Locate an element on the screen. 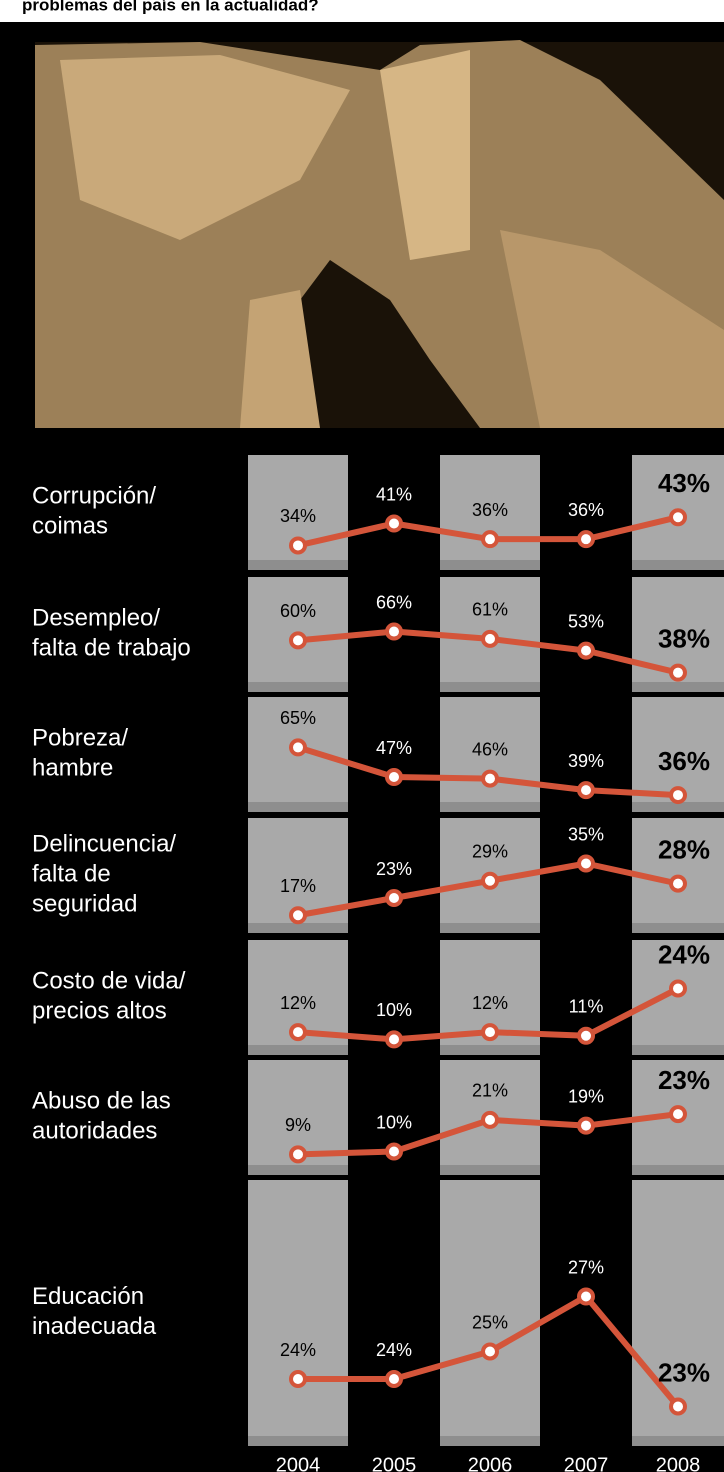 The width and height of the screenshot is (724, 1472). x-tick-label: 2008 is located at coordinates (678, 1463).